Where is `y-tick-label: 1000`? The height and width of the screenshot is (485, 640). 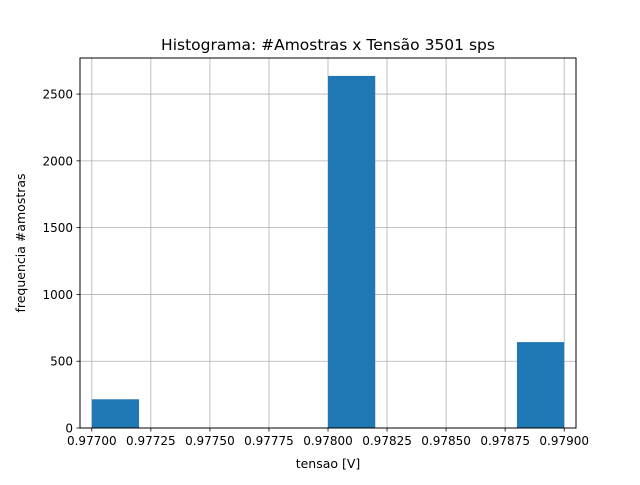 y-tick-label: 1000 is located at coordinates (57, 295).